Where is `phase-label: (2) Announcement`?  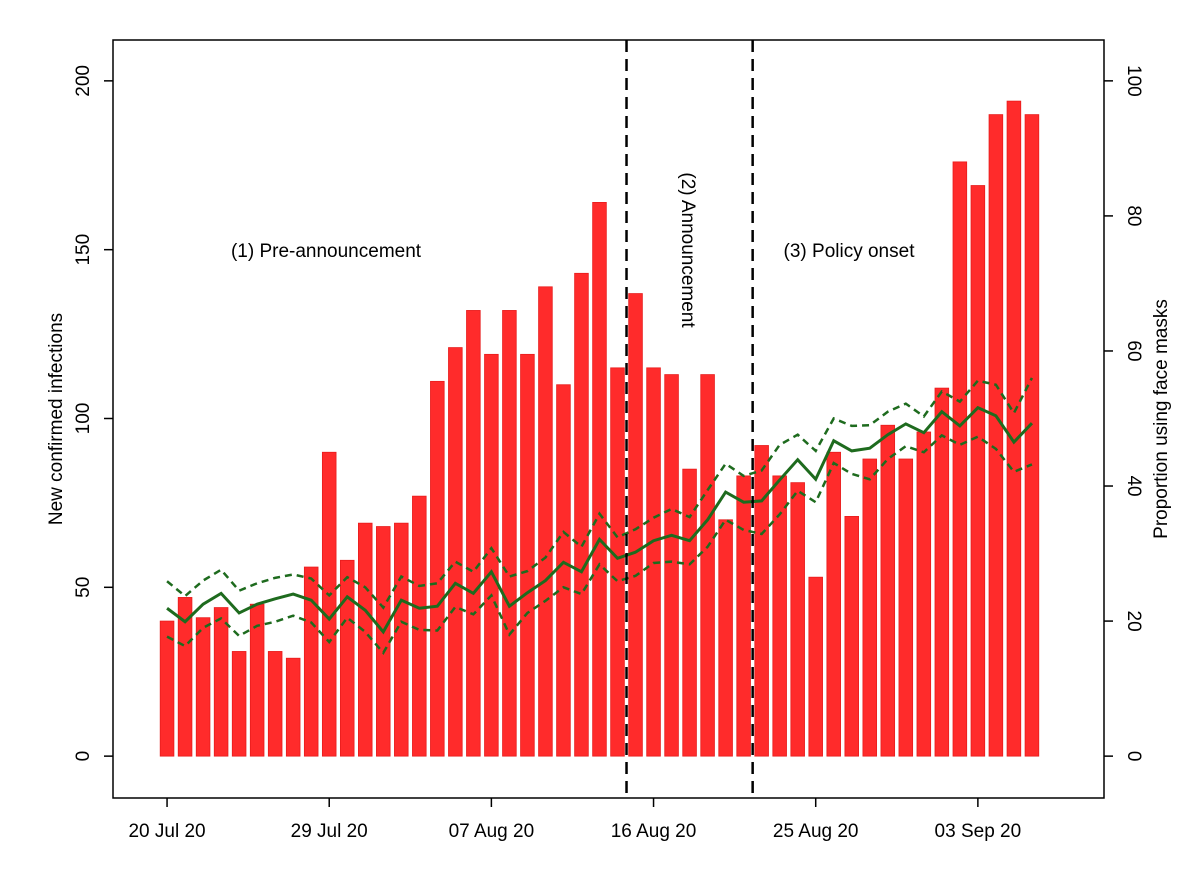
phase-label: (2) Announcement is located at coordinates (687, 250).